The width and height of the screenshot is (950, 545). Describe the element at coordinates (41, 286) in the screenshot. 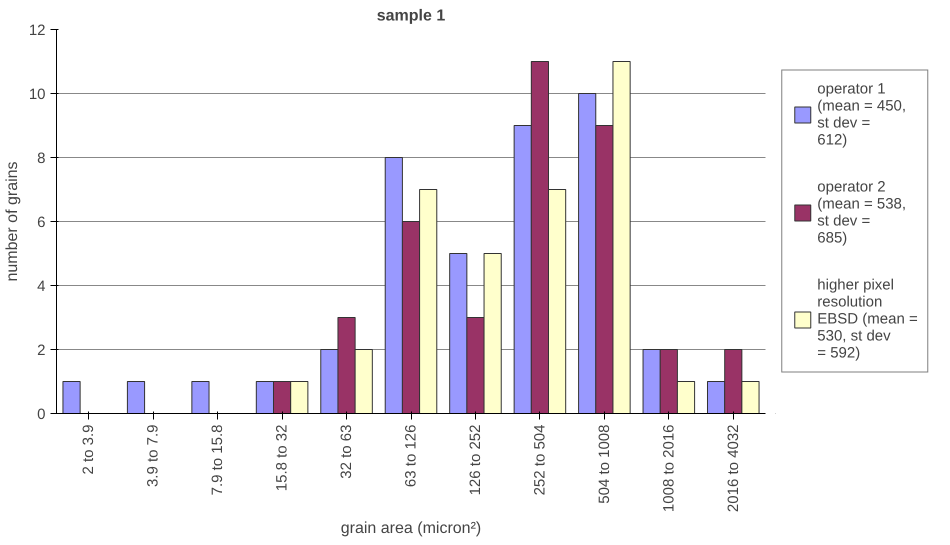

I see `y-tick-label: 4` at that location.